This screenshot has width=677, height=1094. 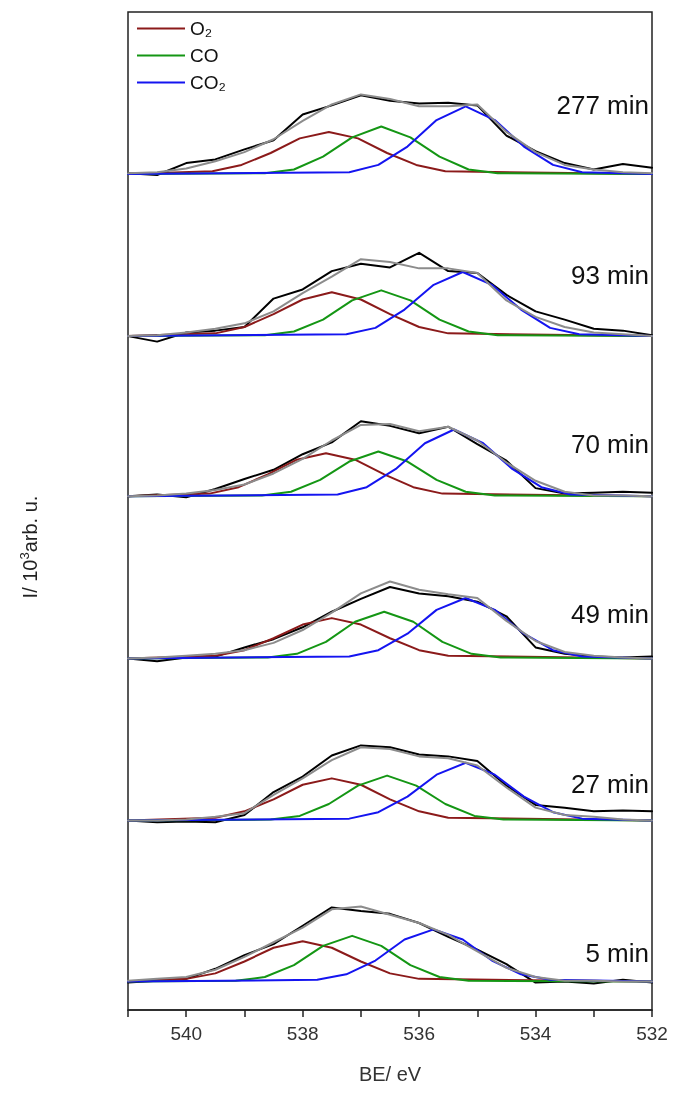 I want to click on y-axis-title: I/ 103arb. u., so click(x=29, y=547).